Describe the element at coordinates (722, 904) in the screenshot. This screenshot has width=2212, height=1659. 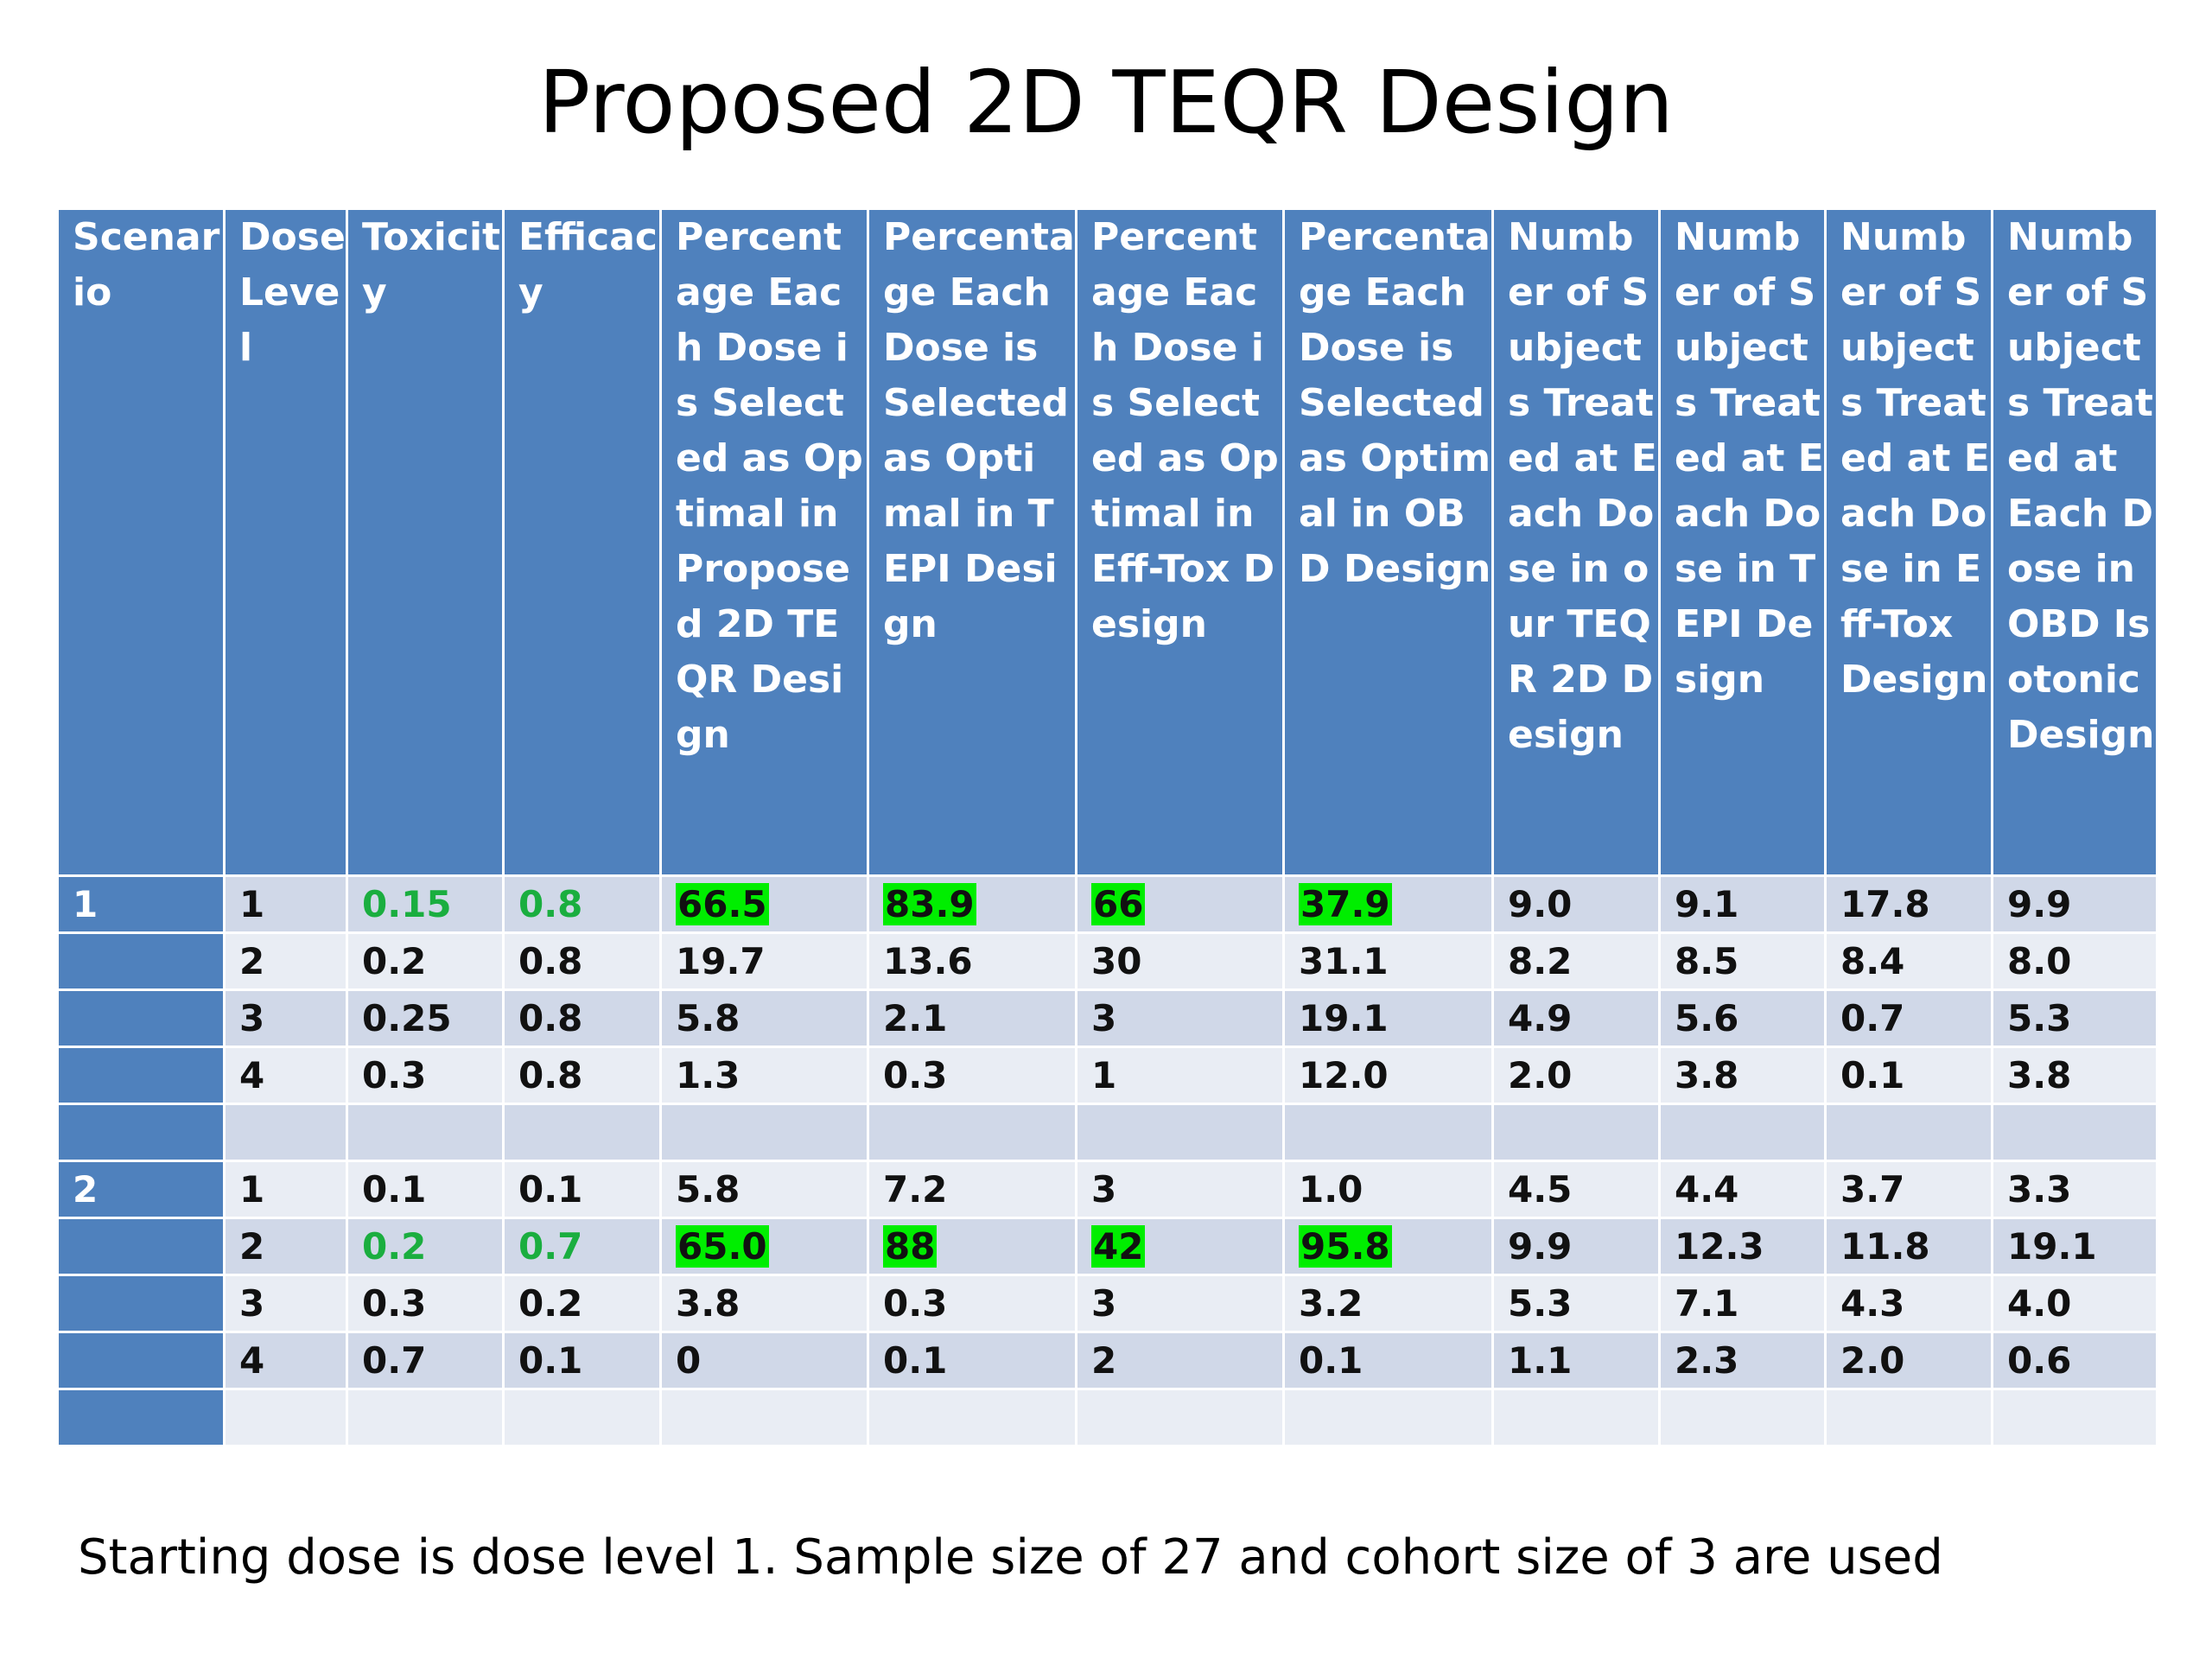
I see `highlighted-value: 66.5` at that location.